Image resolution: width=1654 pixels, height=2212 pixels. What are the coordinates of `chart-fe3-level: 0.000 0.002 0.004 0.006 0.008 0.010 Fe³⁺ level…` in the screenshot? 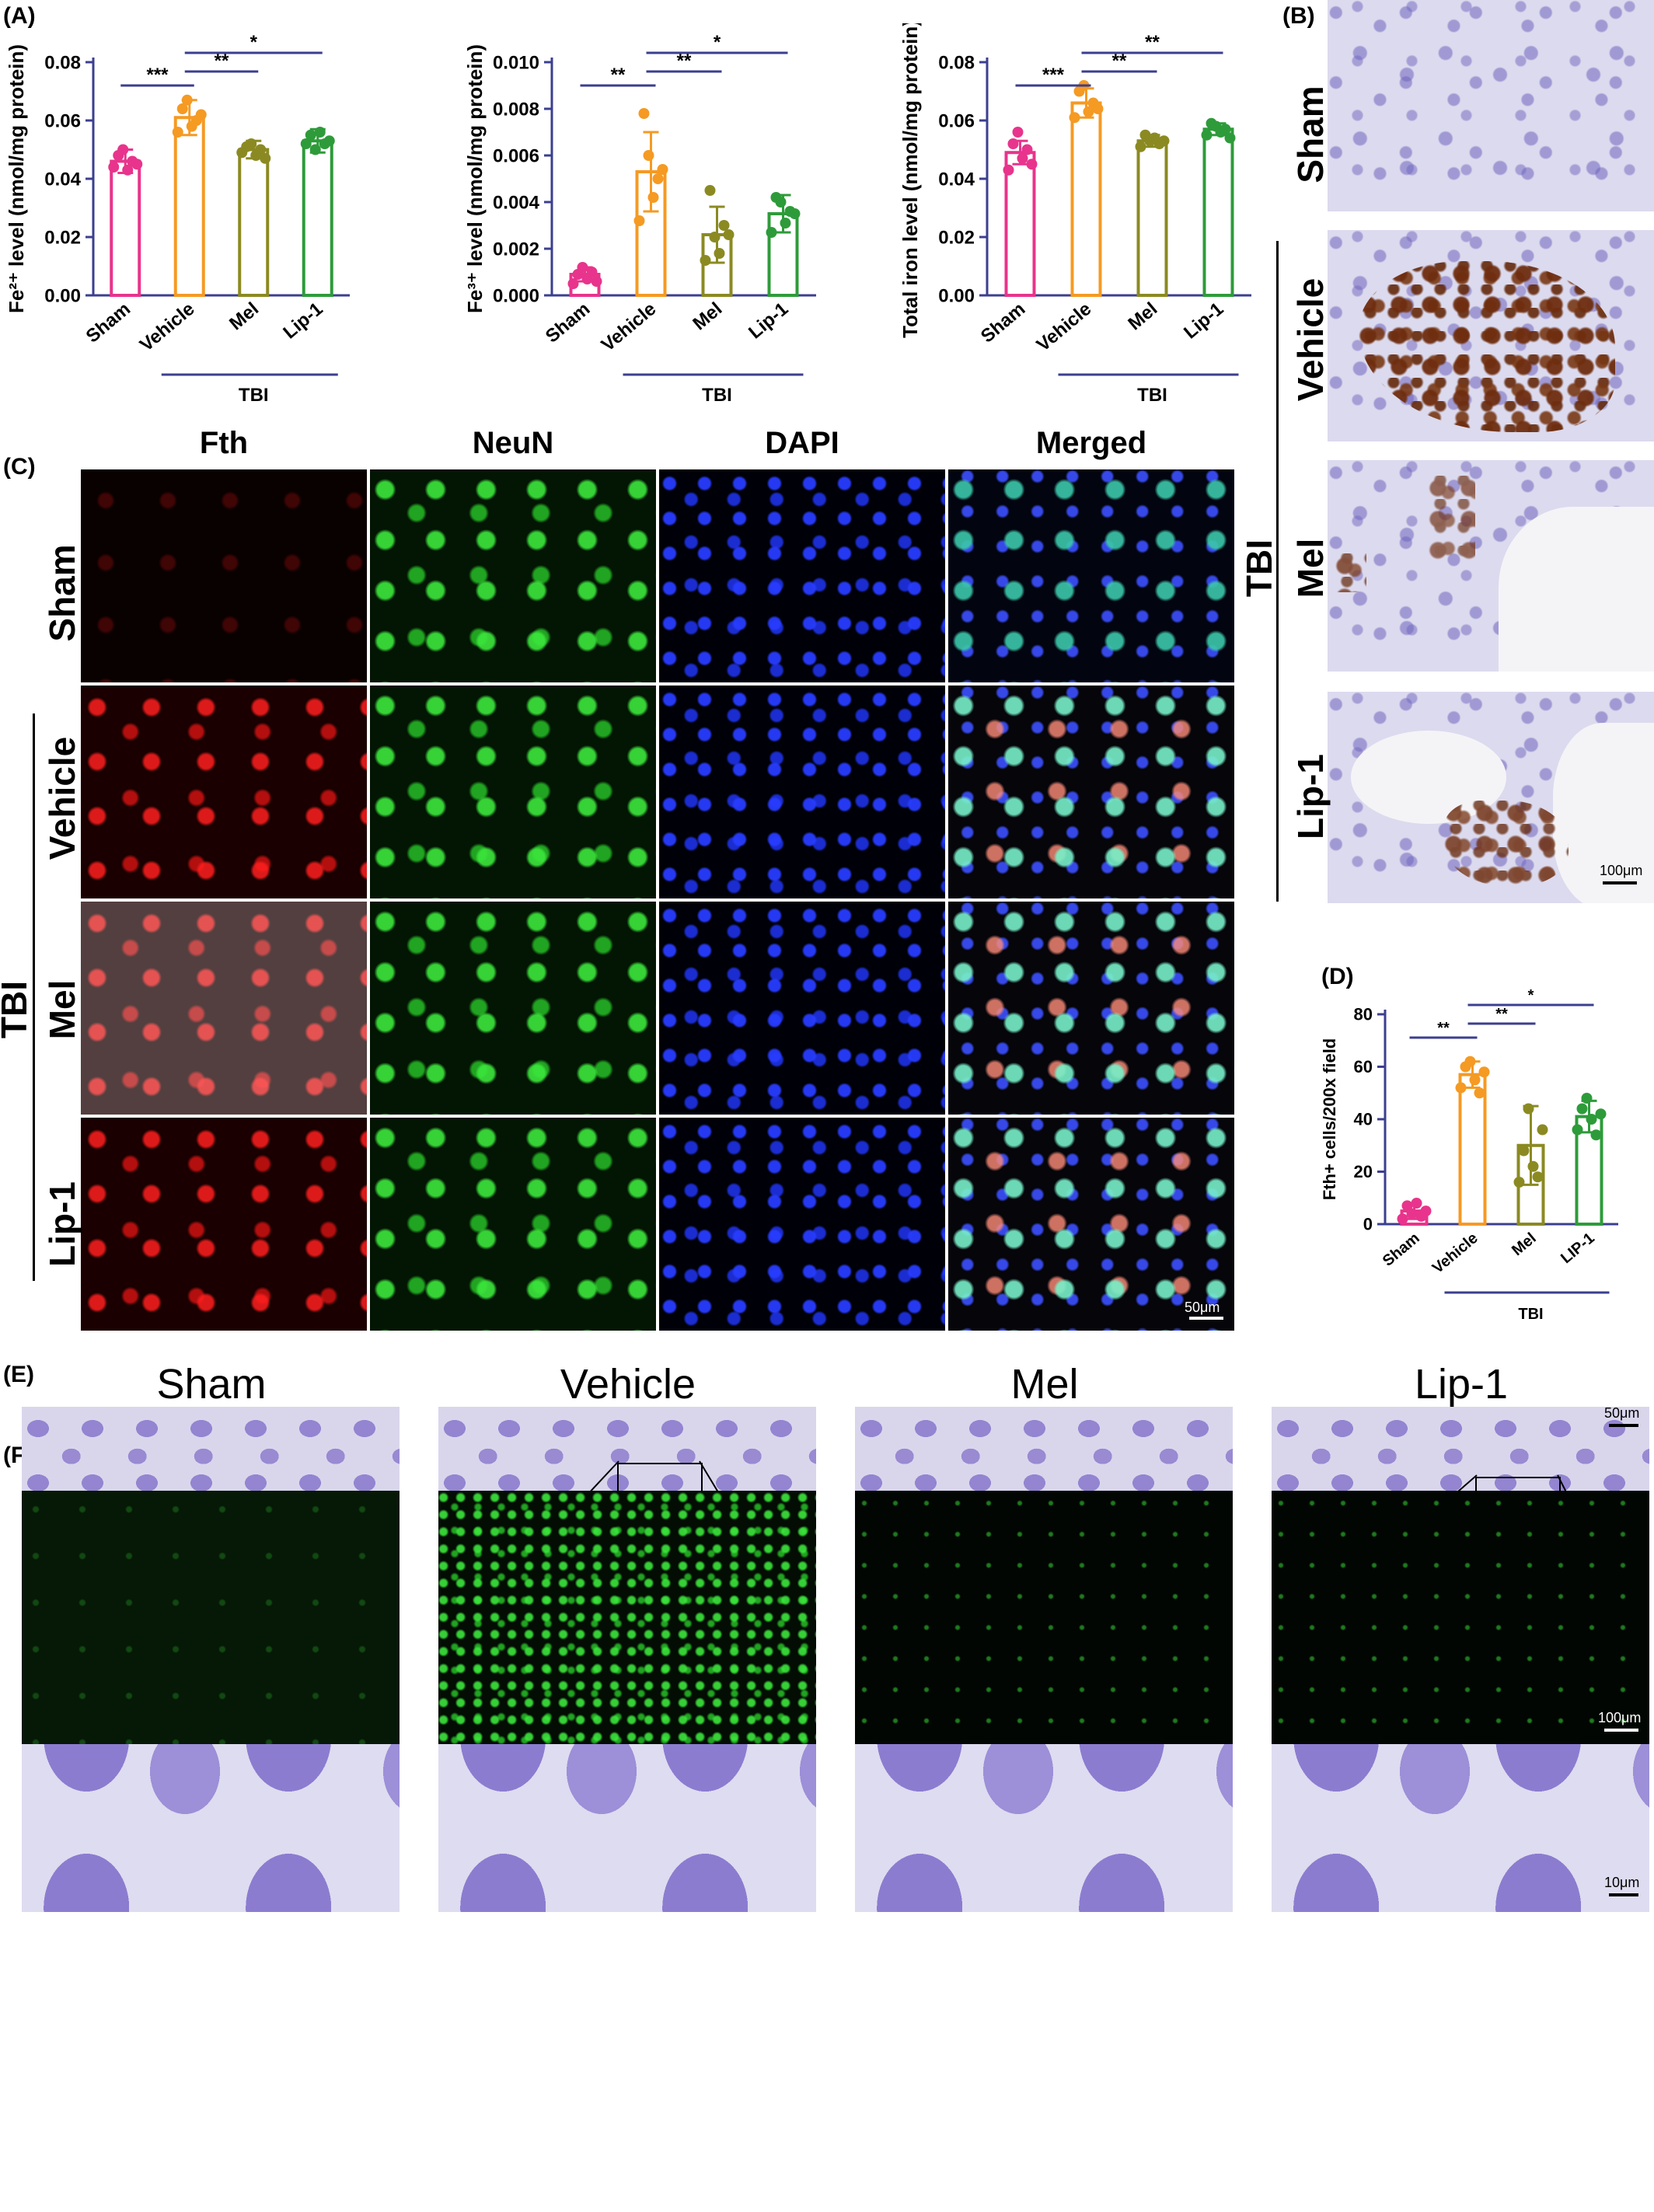 It's located at (639, 219).